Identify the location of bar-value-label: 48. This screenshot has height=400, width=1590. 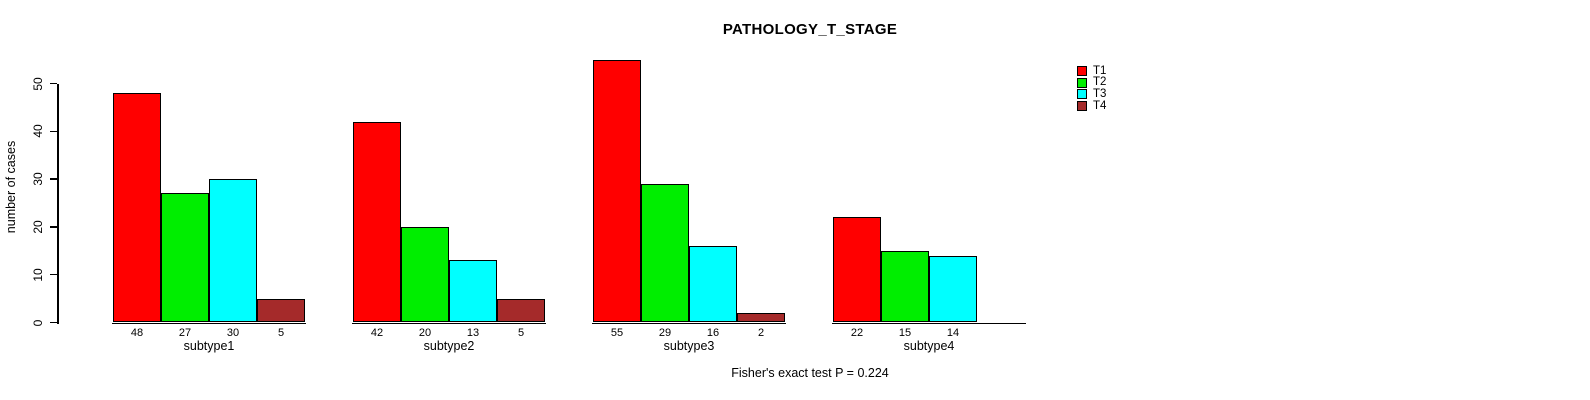
(137, 333).